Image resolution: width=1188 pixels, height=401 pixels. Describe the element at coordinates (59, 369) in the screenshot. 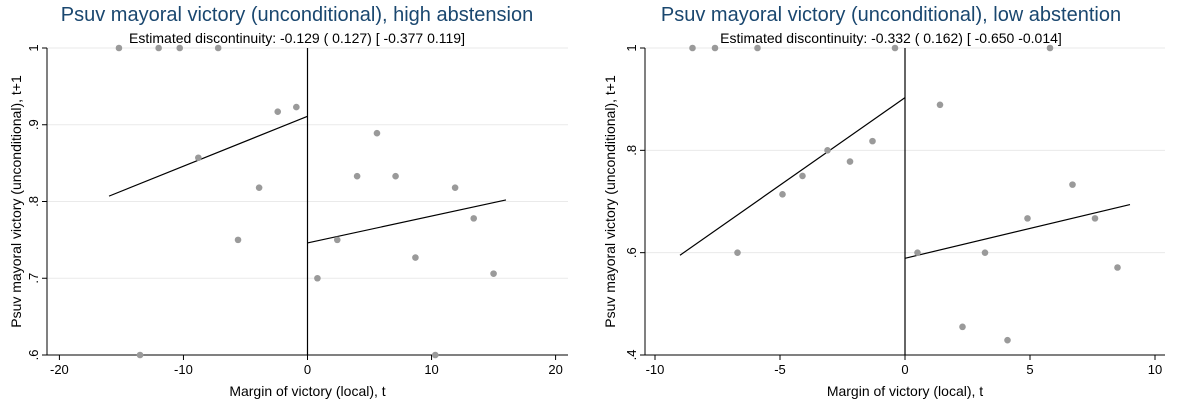

I see `x-tick-label: -20` at that location.